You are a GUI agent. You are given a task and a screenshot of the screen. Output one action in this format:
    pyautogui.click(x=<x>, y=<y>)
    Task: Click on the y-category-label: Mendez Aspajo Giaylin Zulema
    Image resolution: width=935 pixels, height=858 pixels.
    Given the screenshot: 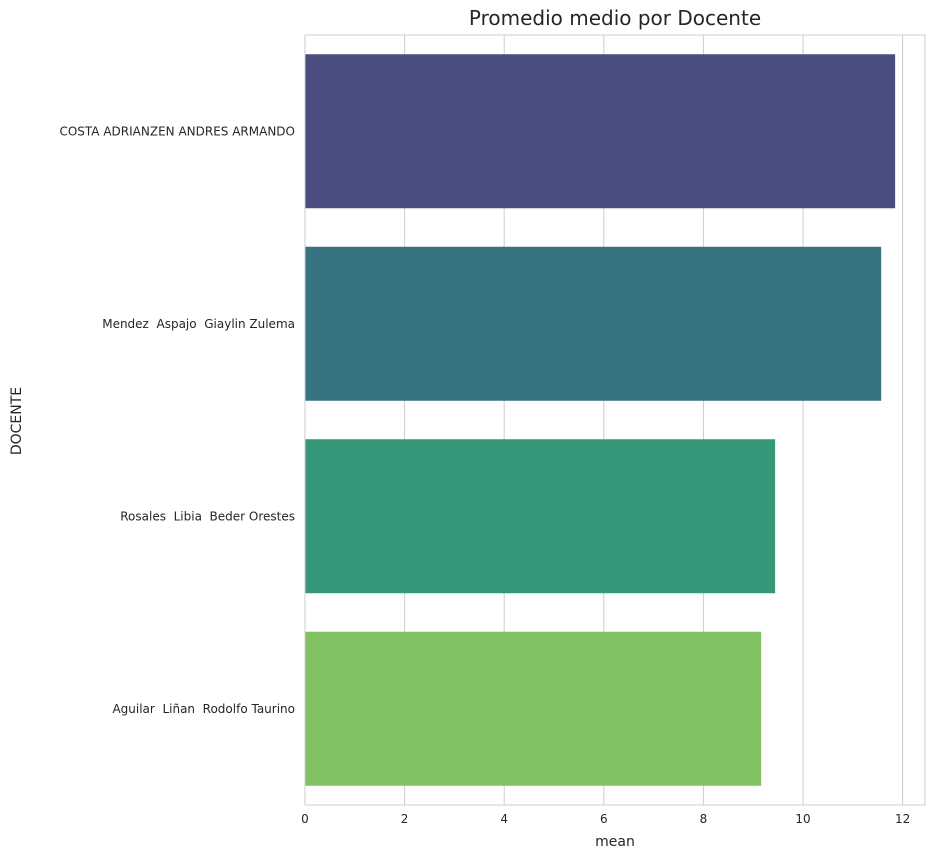 What is the action you would take?
    pyautogui.click(x=198, y=324)
    